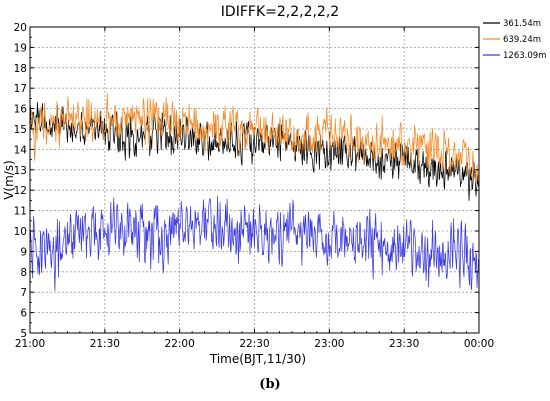 The height and width of the screenshot is (401, 550). I want to click on y-tick-label: 19, so click(20, 48).